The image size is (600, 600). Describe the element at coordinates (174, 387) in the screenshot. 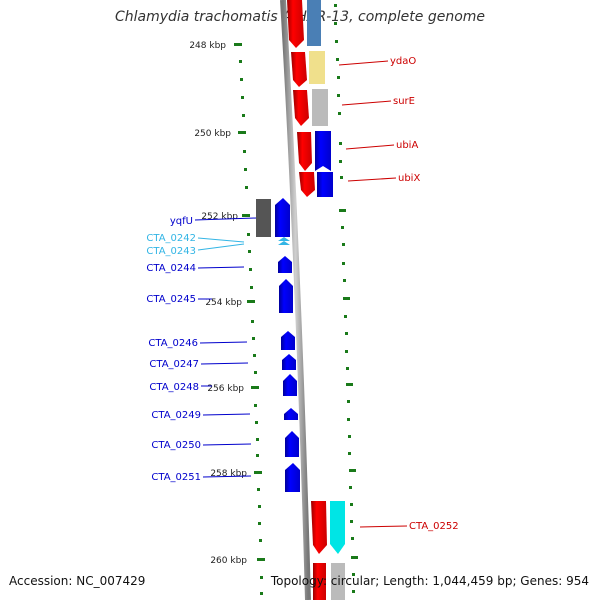

I see `gene-label-CTA-0248: CTA_0248` at that location.